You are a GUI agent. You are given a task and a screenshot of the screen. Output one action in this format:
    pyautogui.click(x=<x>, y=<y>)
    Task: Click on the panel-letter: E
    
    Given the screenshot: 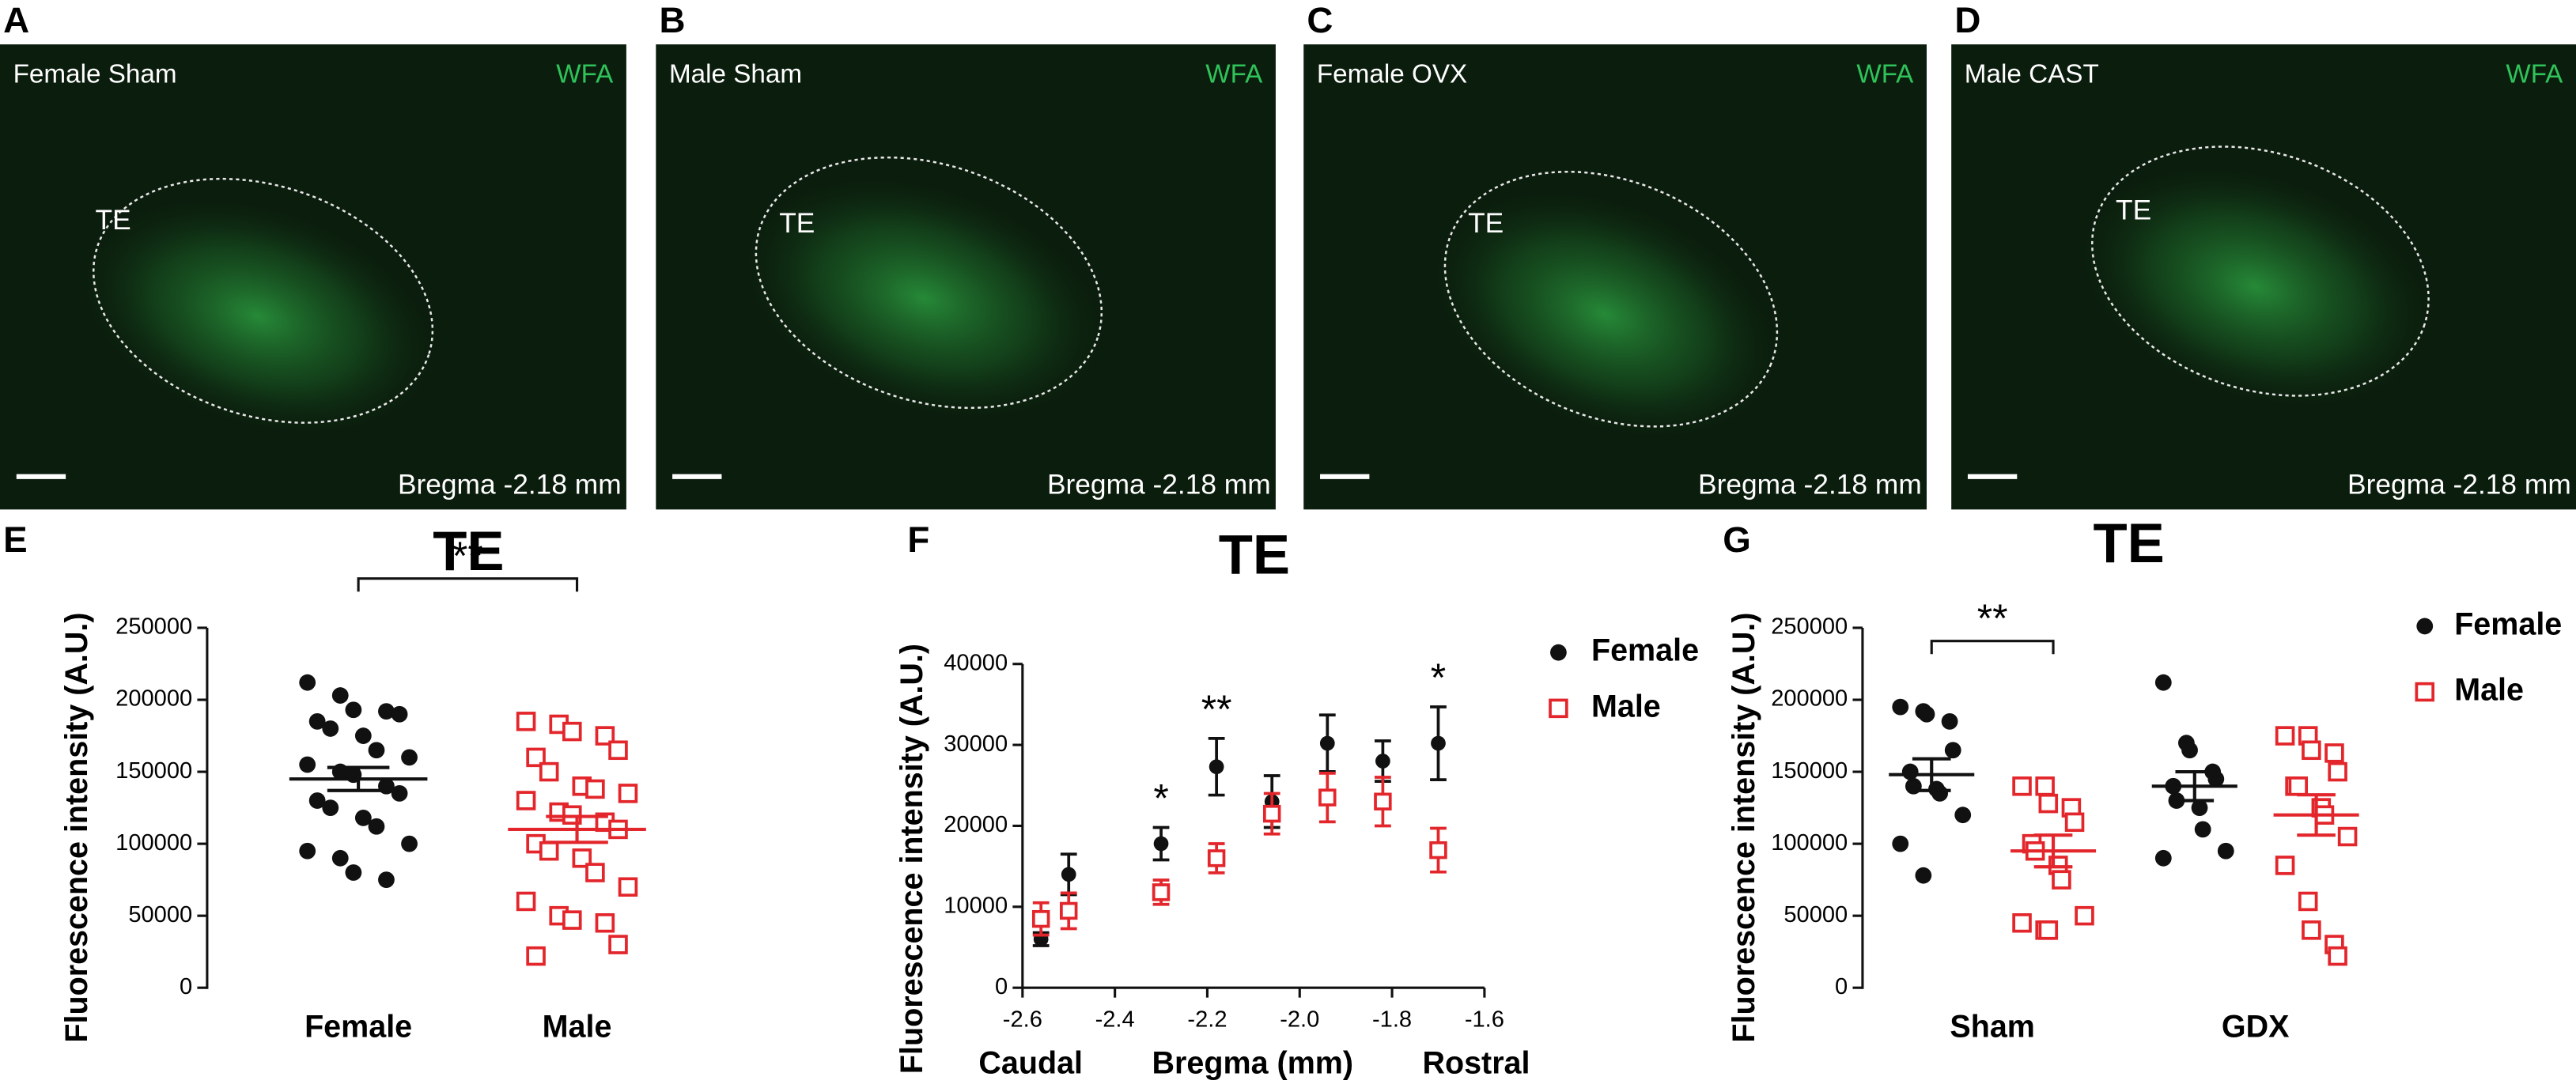 What is the action you would take?
    pyautogui.click(x=15, y=539)
    